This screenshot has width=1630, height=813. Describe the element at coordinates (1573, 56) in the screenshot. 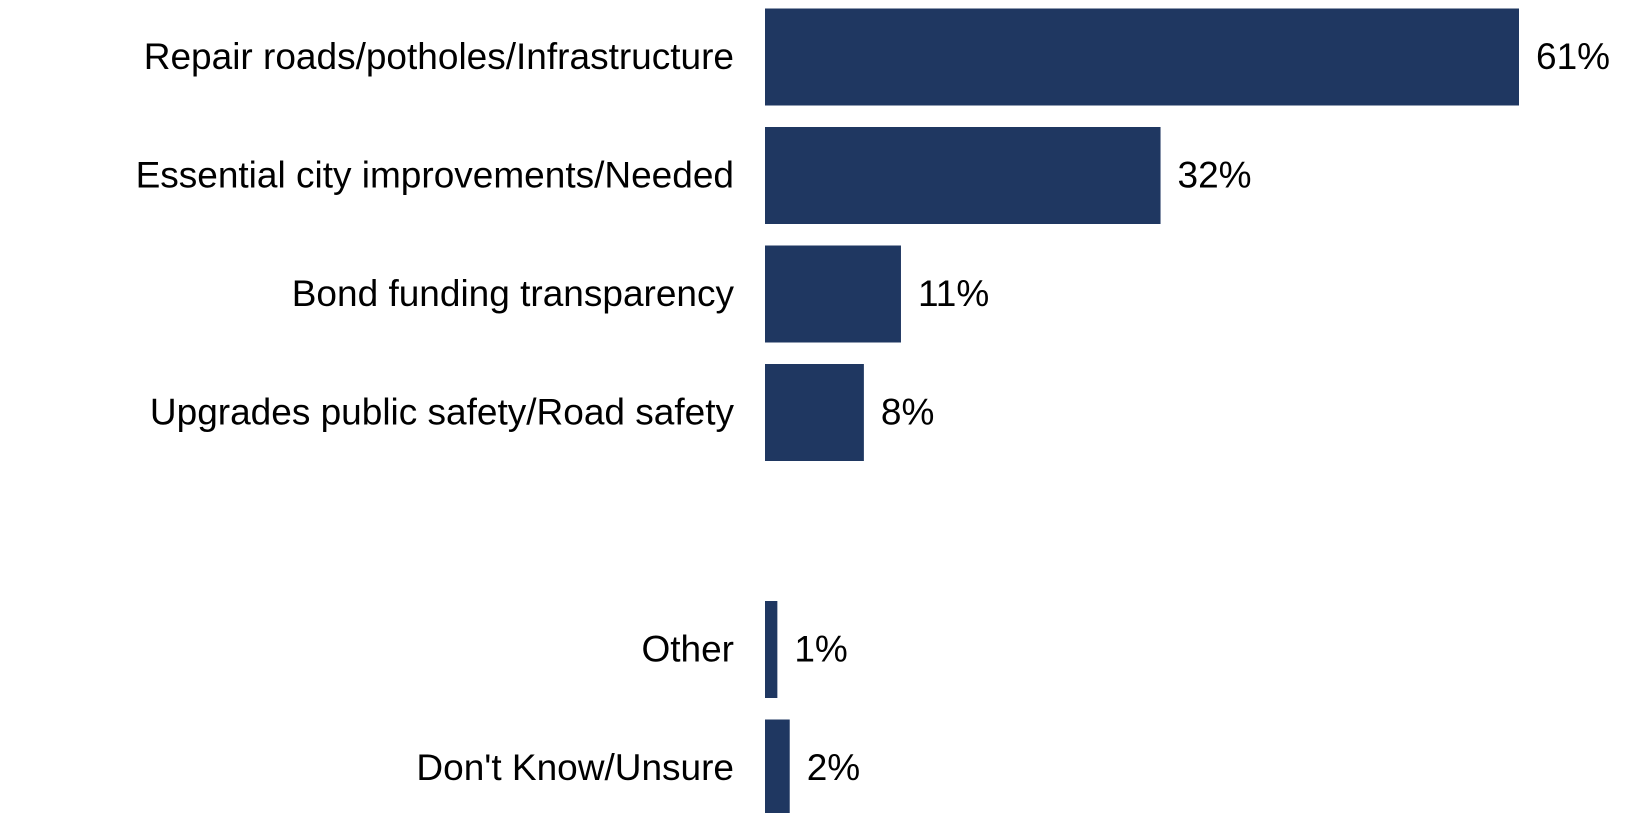

I see `value-label: 61%` at that location.